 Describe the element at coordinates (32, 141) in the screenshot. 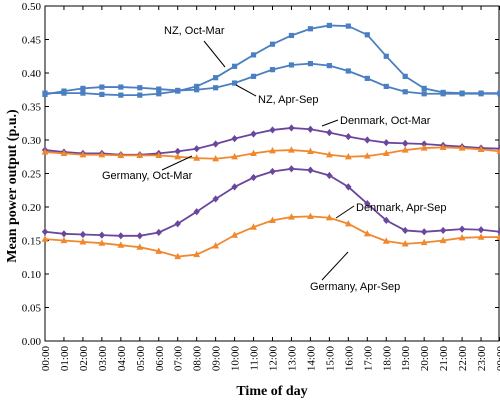

I see `y-tick-label: 0.30` at that location.